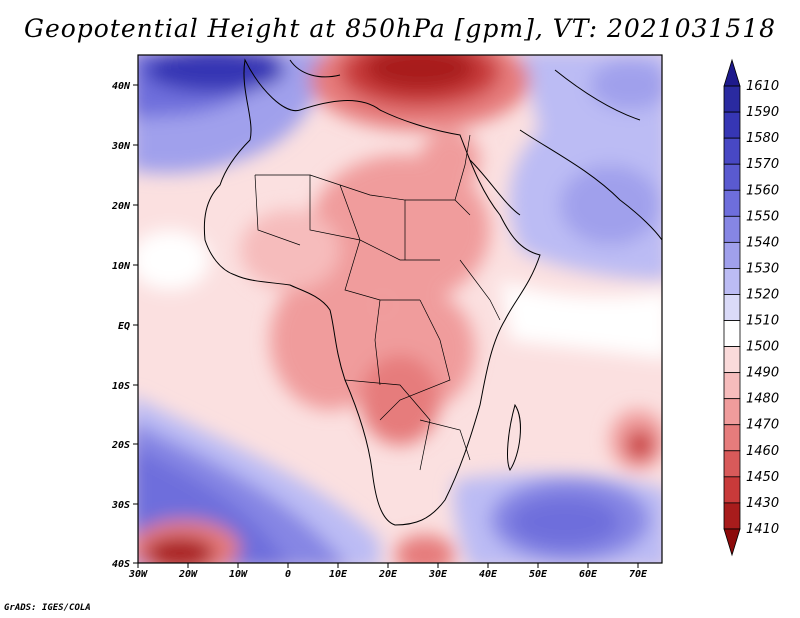 Image resolution: width=800 pixels, height=618 pixels. I want to click on lon-label: 0, so click(288, 574).